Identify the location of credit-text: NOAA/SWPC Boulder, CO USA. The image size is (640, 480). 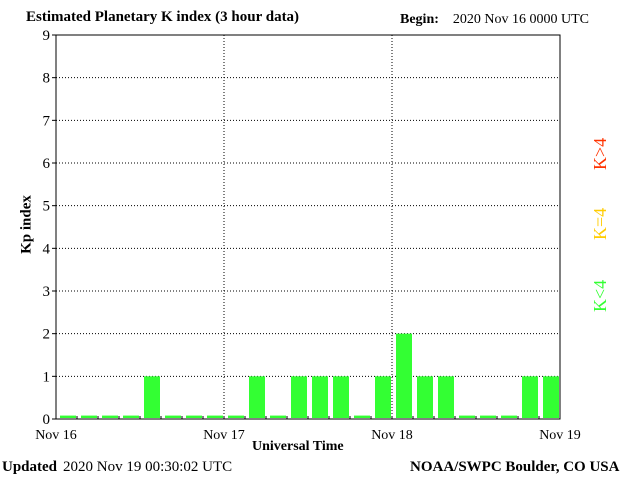
(515, 467).